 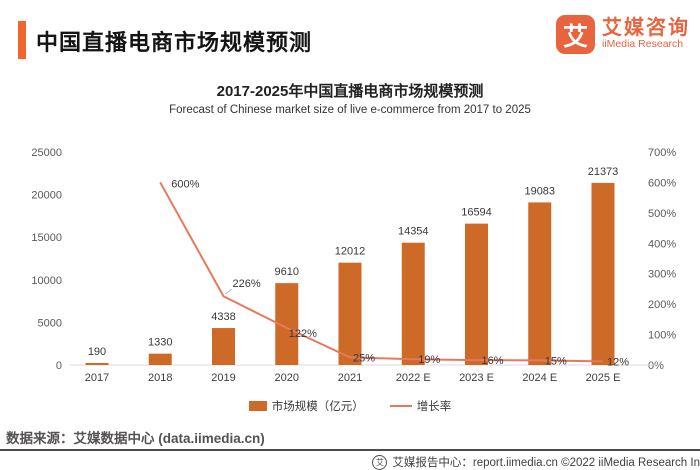 I want to click on left-axis-tick: 5000, so click(x=50, y=323).